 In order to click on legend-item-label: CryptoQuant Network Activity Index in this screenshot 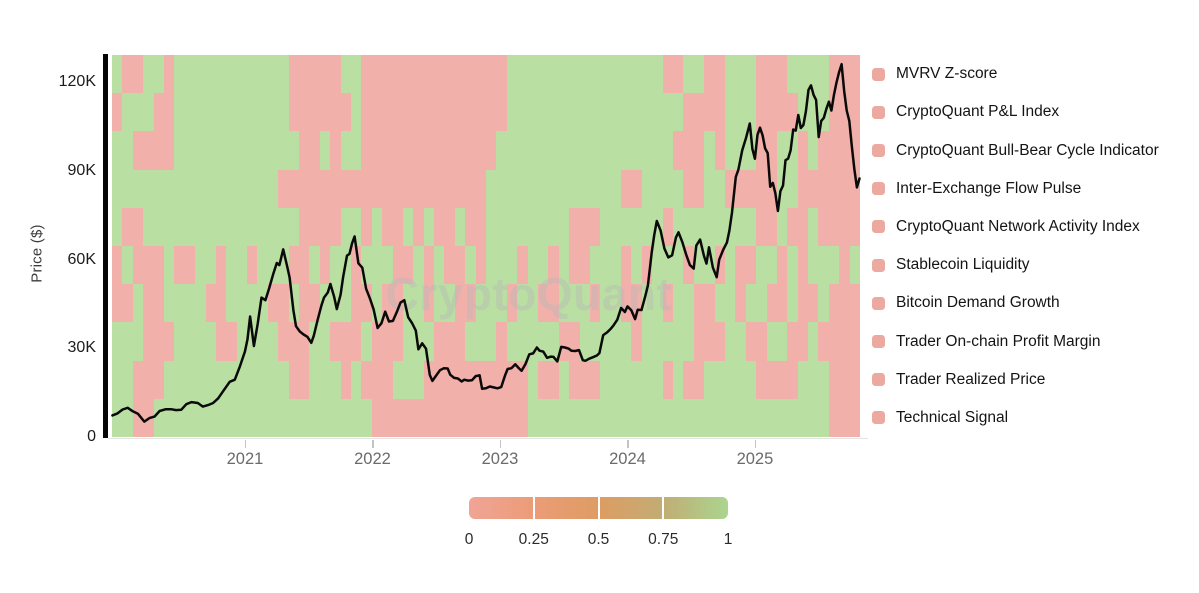, I will do `click(1018, 226)`.